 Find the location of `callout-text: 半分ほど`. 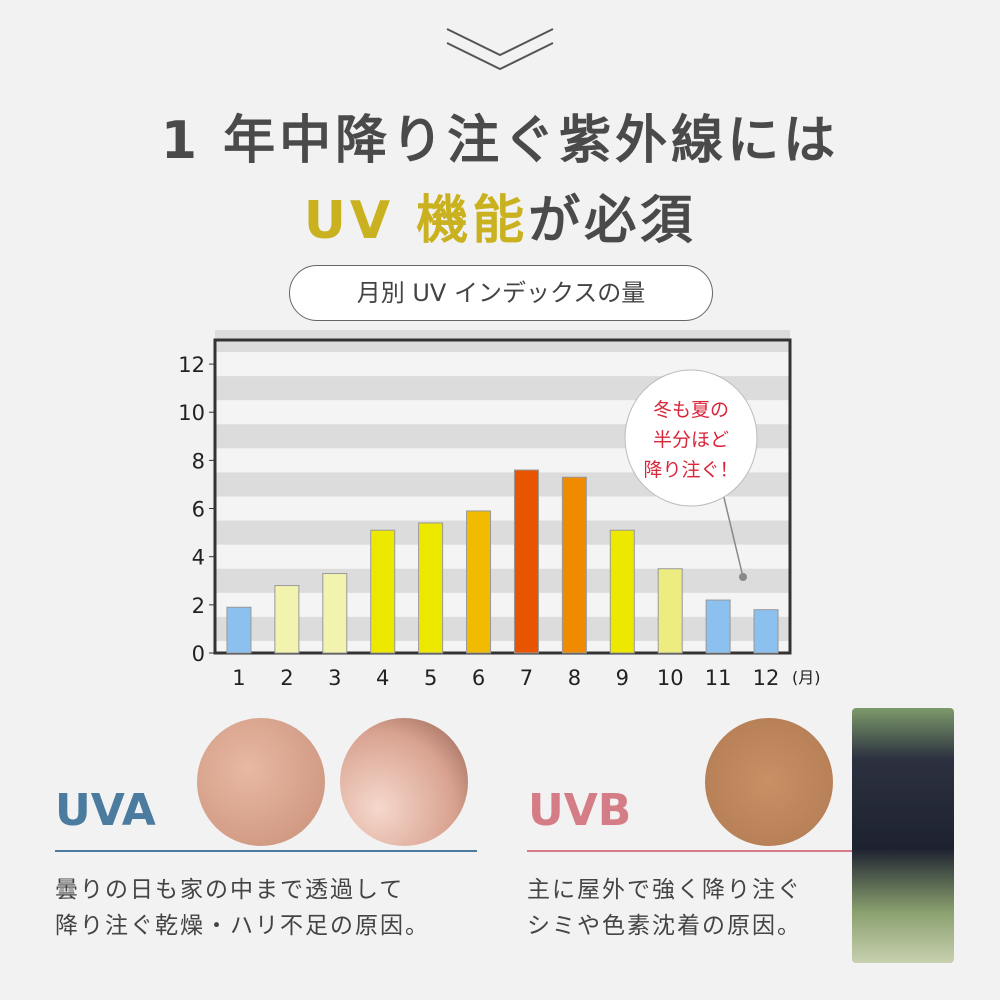

callout-text: 半分ほど is located at coordinates (691, 440).